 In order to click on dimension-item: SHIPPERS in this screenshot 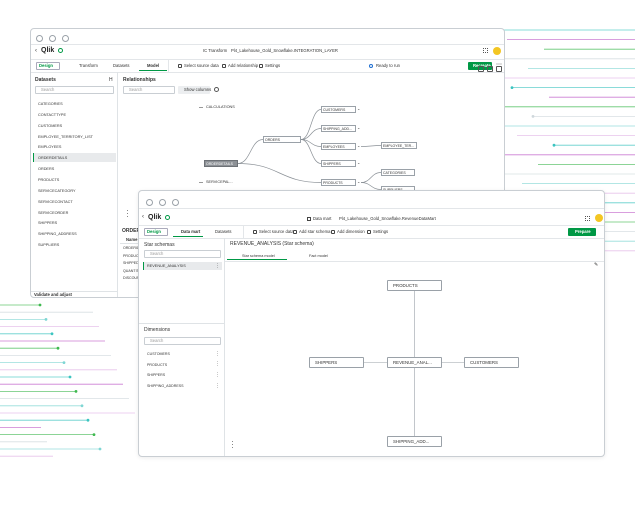, I will do `click(156, 375)`.